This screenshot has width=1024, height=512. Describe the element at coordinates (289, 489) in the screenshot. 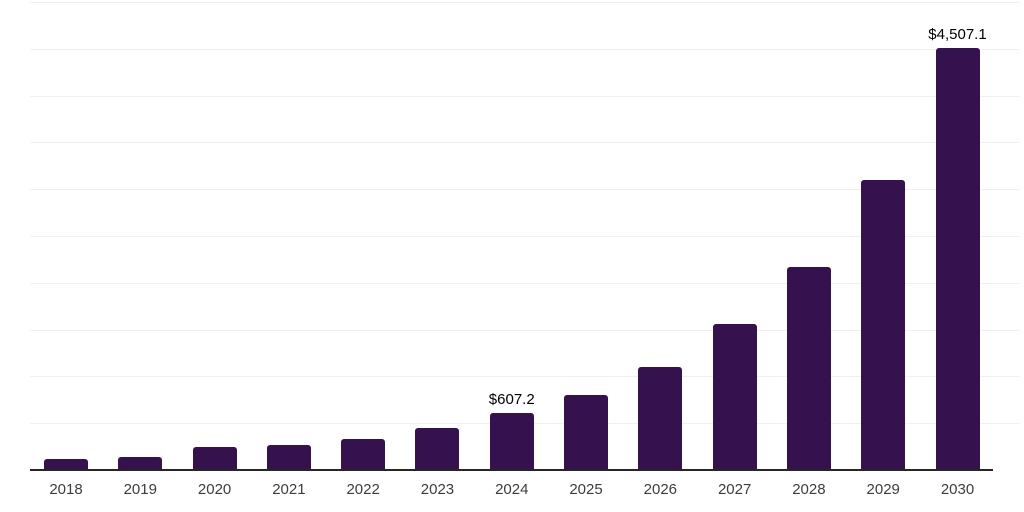

I see `x-tick-2021: 2021` at that location.